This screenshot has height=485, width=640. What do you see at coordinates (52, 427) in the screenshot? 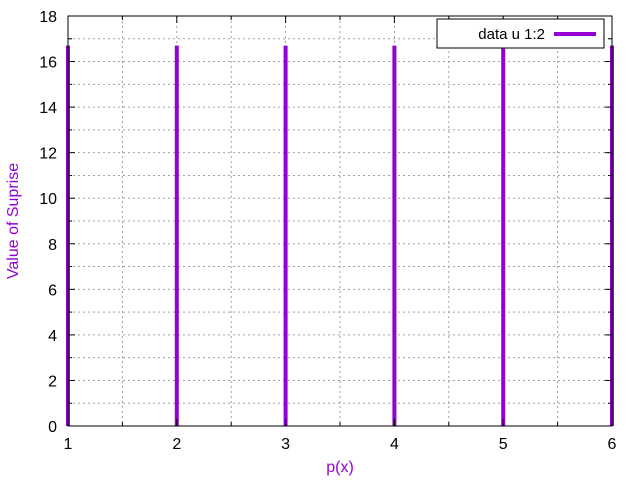
I see `y-tick-label: 0` at bounding box center [52, 427].